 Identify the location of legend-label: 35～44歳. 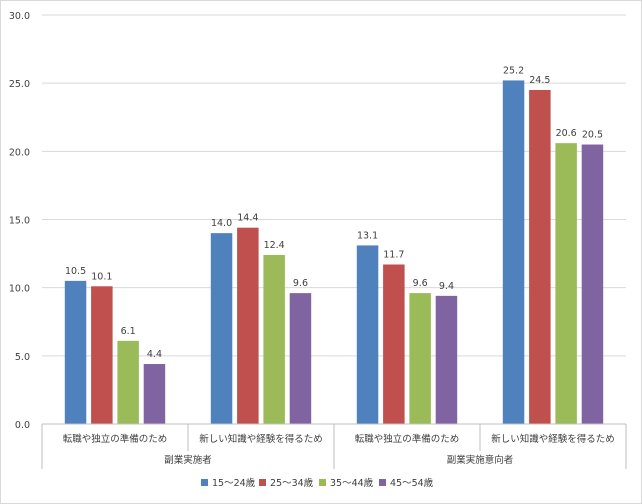
(352, 483).